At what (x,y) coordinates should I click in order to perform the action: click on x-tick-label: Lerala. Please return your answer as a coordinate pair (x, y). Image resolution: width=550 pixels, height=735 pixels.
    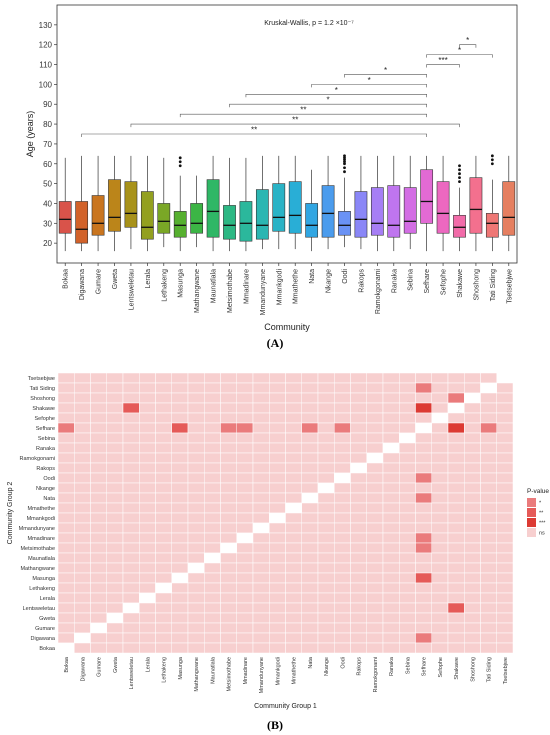
    Looking at the image, I should click on (148, 279).